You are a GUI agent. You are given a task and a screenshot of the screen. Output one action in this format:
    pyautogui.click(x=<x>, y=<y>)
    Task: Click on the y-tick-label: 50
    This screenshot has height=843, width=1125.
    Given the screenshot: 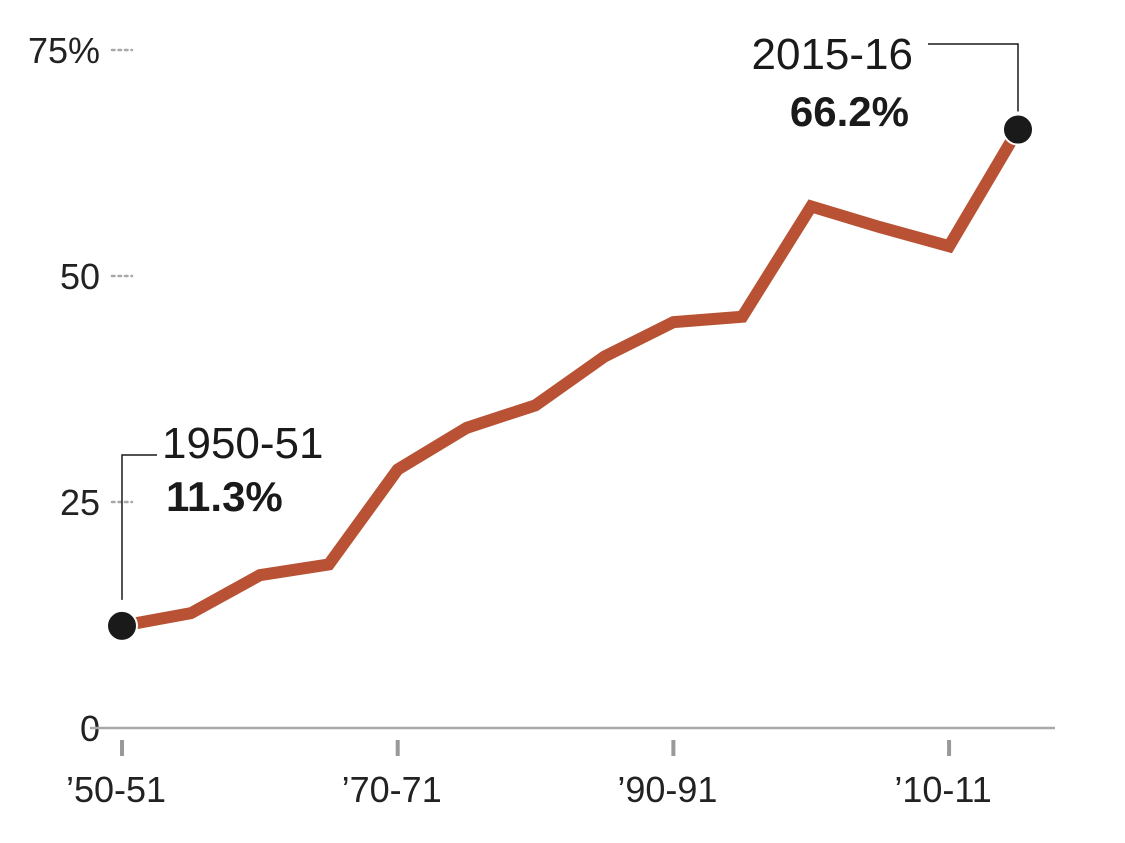 What is the action you would take?
    pyautogui.click(x=80, y=276)
    